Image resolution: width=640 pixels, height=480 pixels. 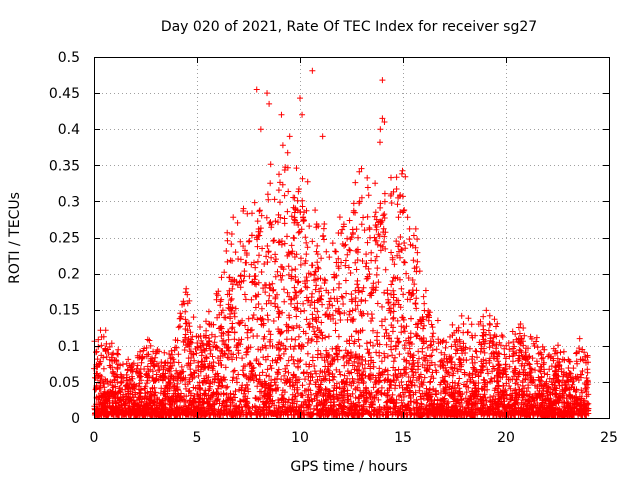 I want to click on y-tick-label: 0.15, so click(x=64, y=311).